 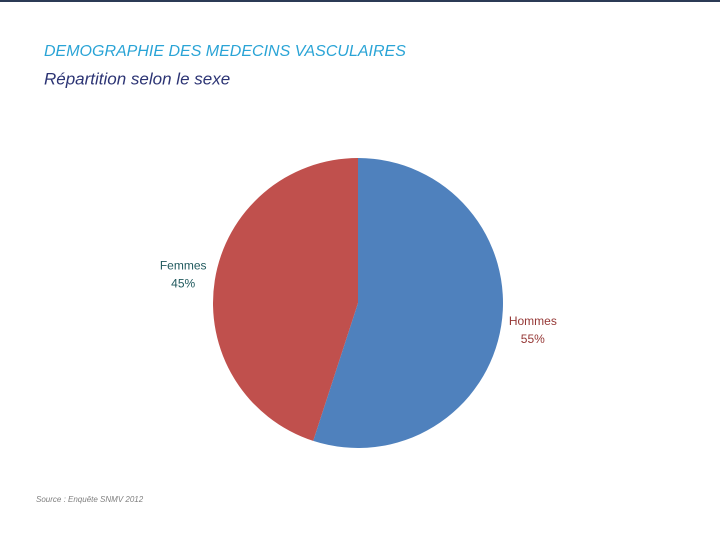 I want to click on slice-label: Hommes, so click(x=533, y=321).